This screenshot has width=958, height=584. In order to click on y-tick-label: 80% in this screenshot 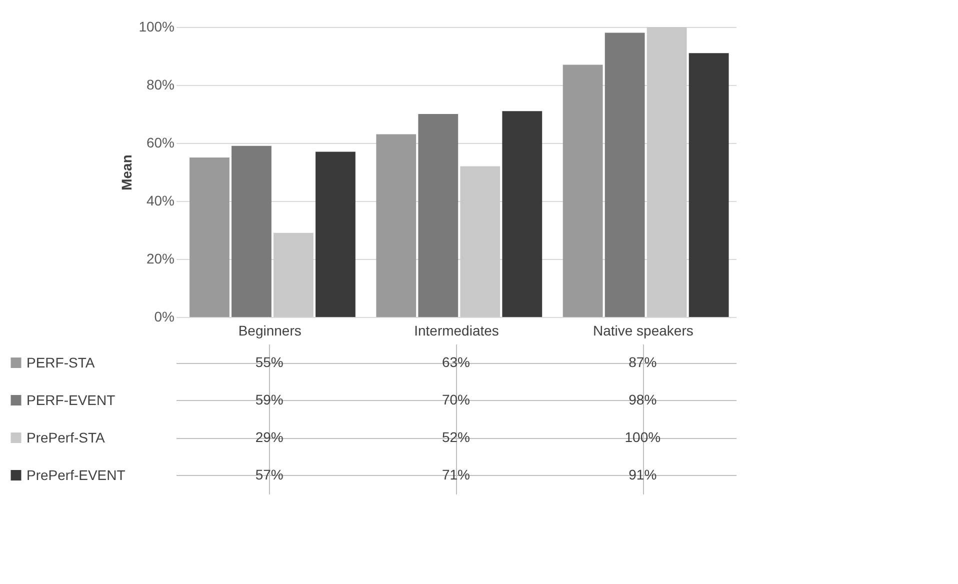, I will do `click(160, 84)`.